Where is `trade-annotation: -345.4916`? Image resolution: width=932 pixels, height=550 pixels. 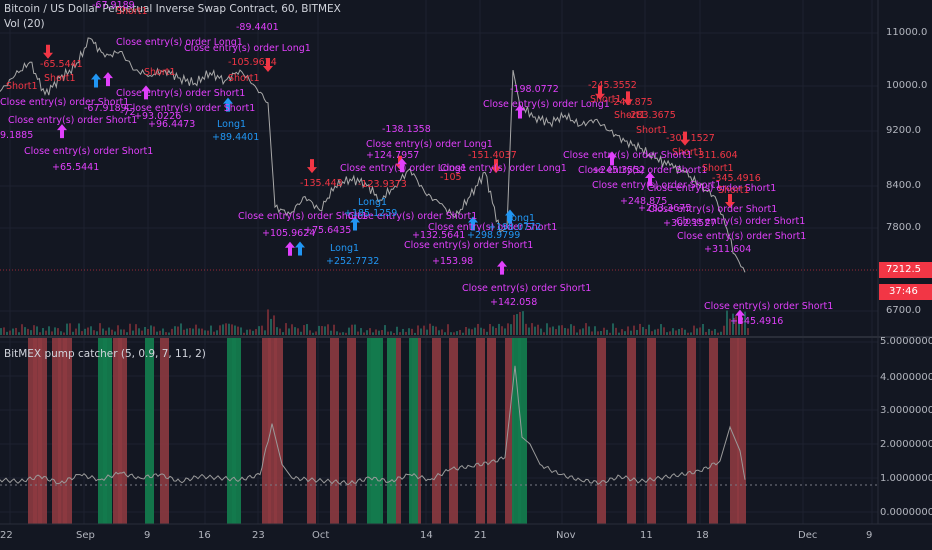
trade-annotation: -345.4916 is located at coordinates (736, 178).